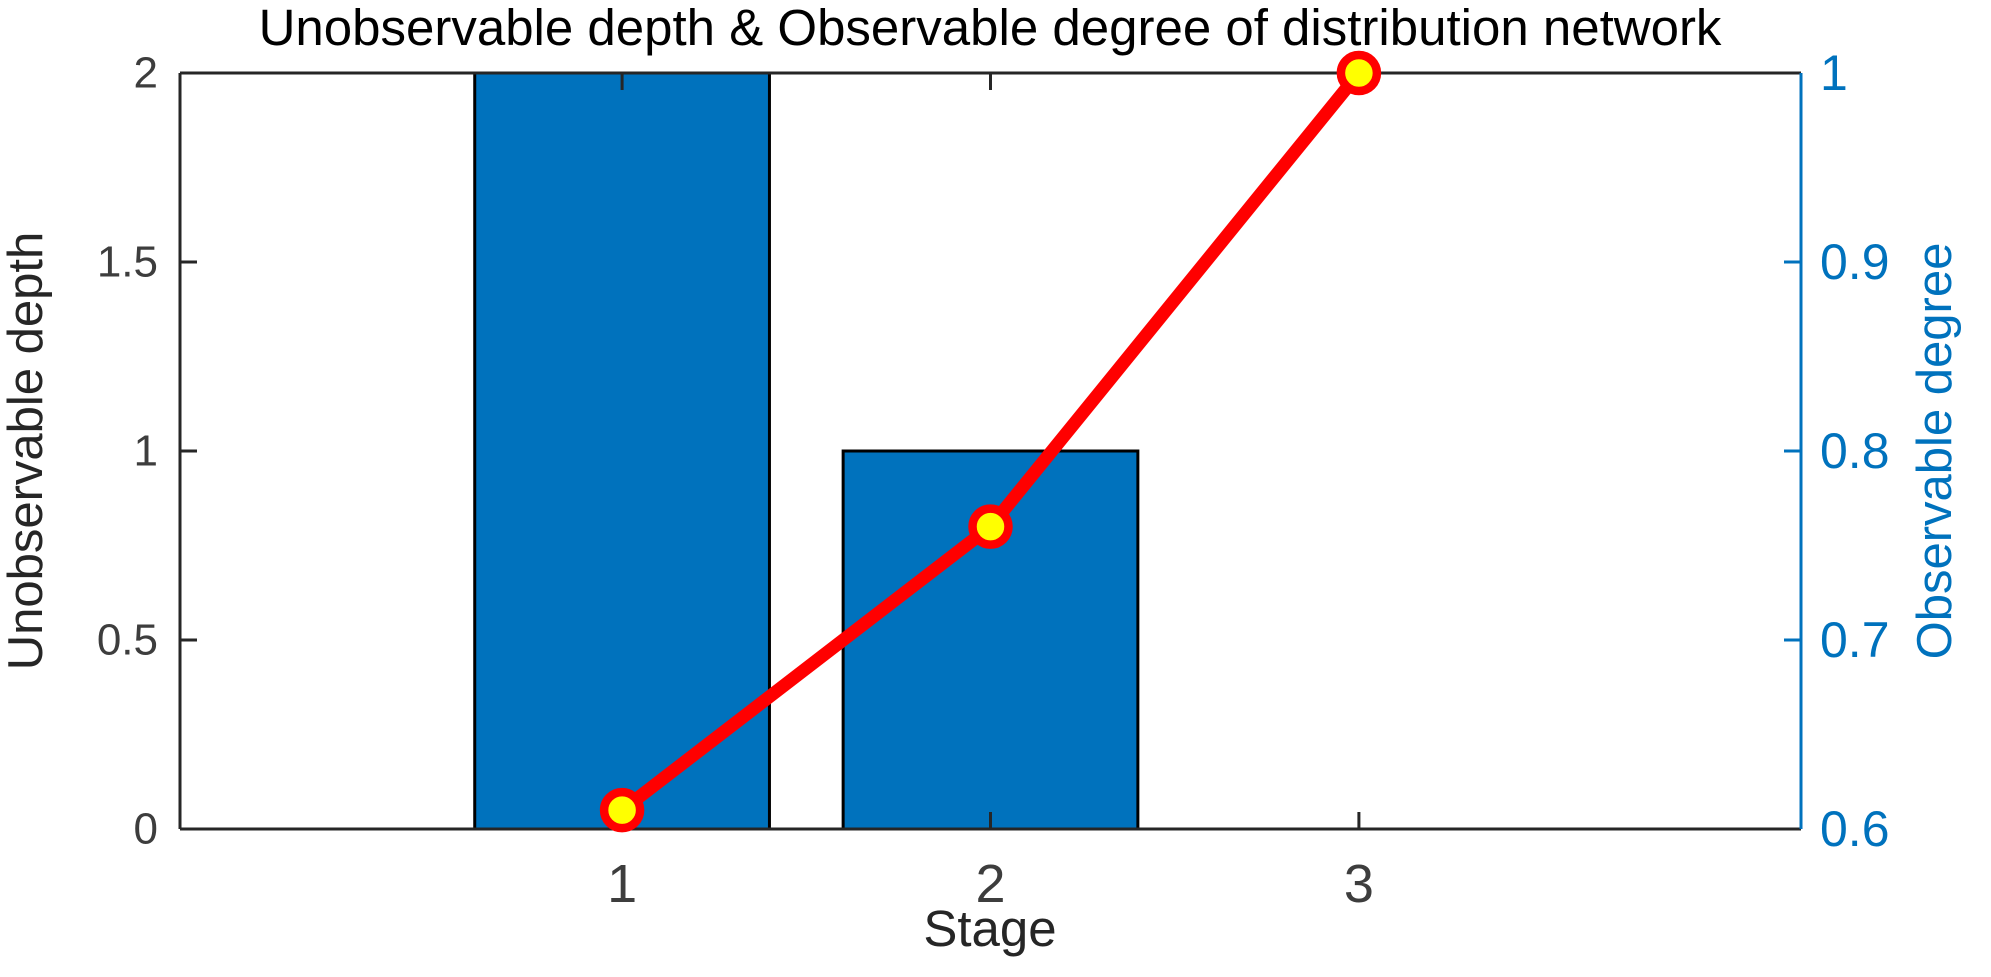  Describe the element at coordinates (1855, 262) in the screenshot. I see `right-tick-label: 0.9` at that location.